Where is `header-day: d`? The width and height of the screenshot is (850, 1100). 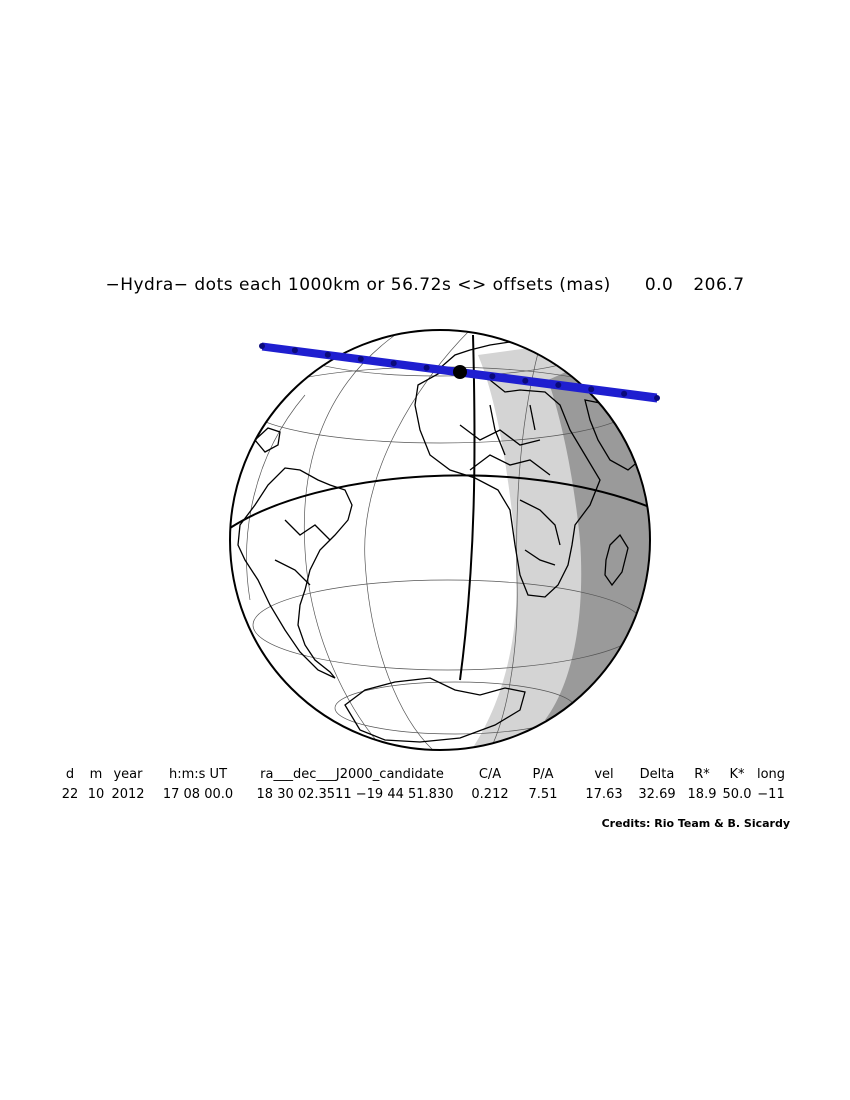
header-day: d is located at coordinates (70, 774).